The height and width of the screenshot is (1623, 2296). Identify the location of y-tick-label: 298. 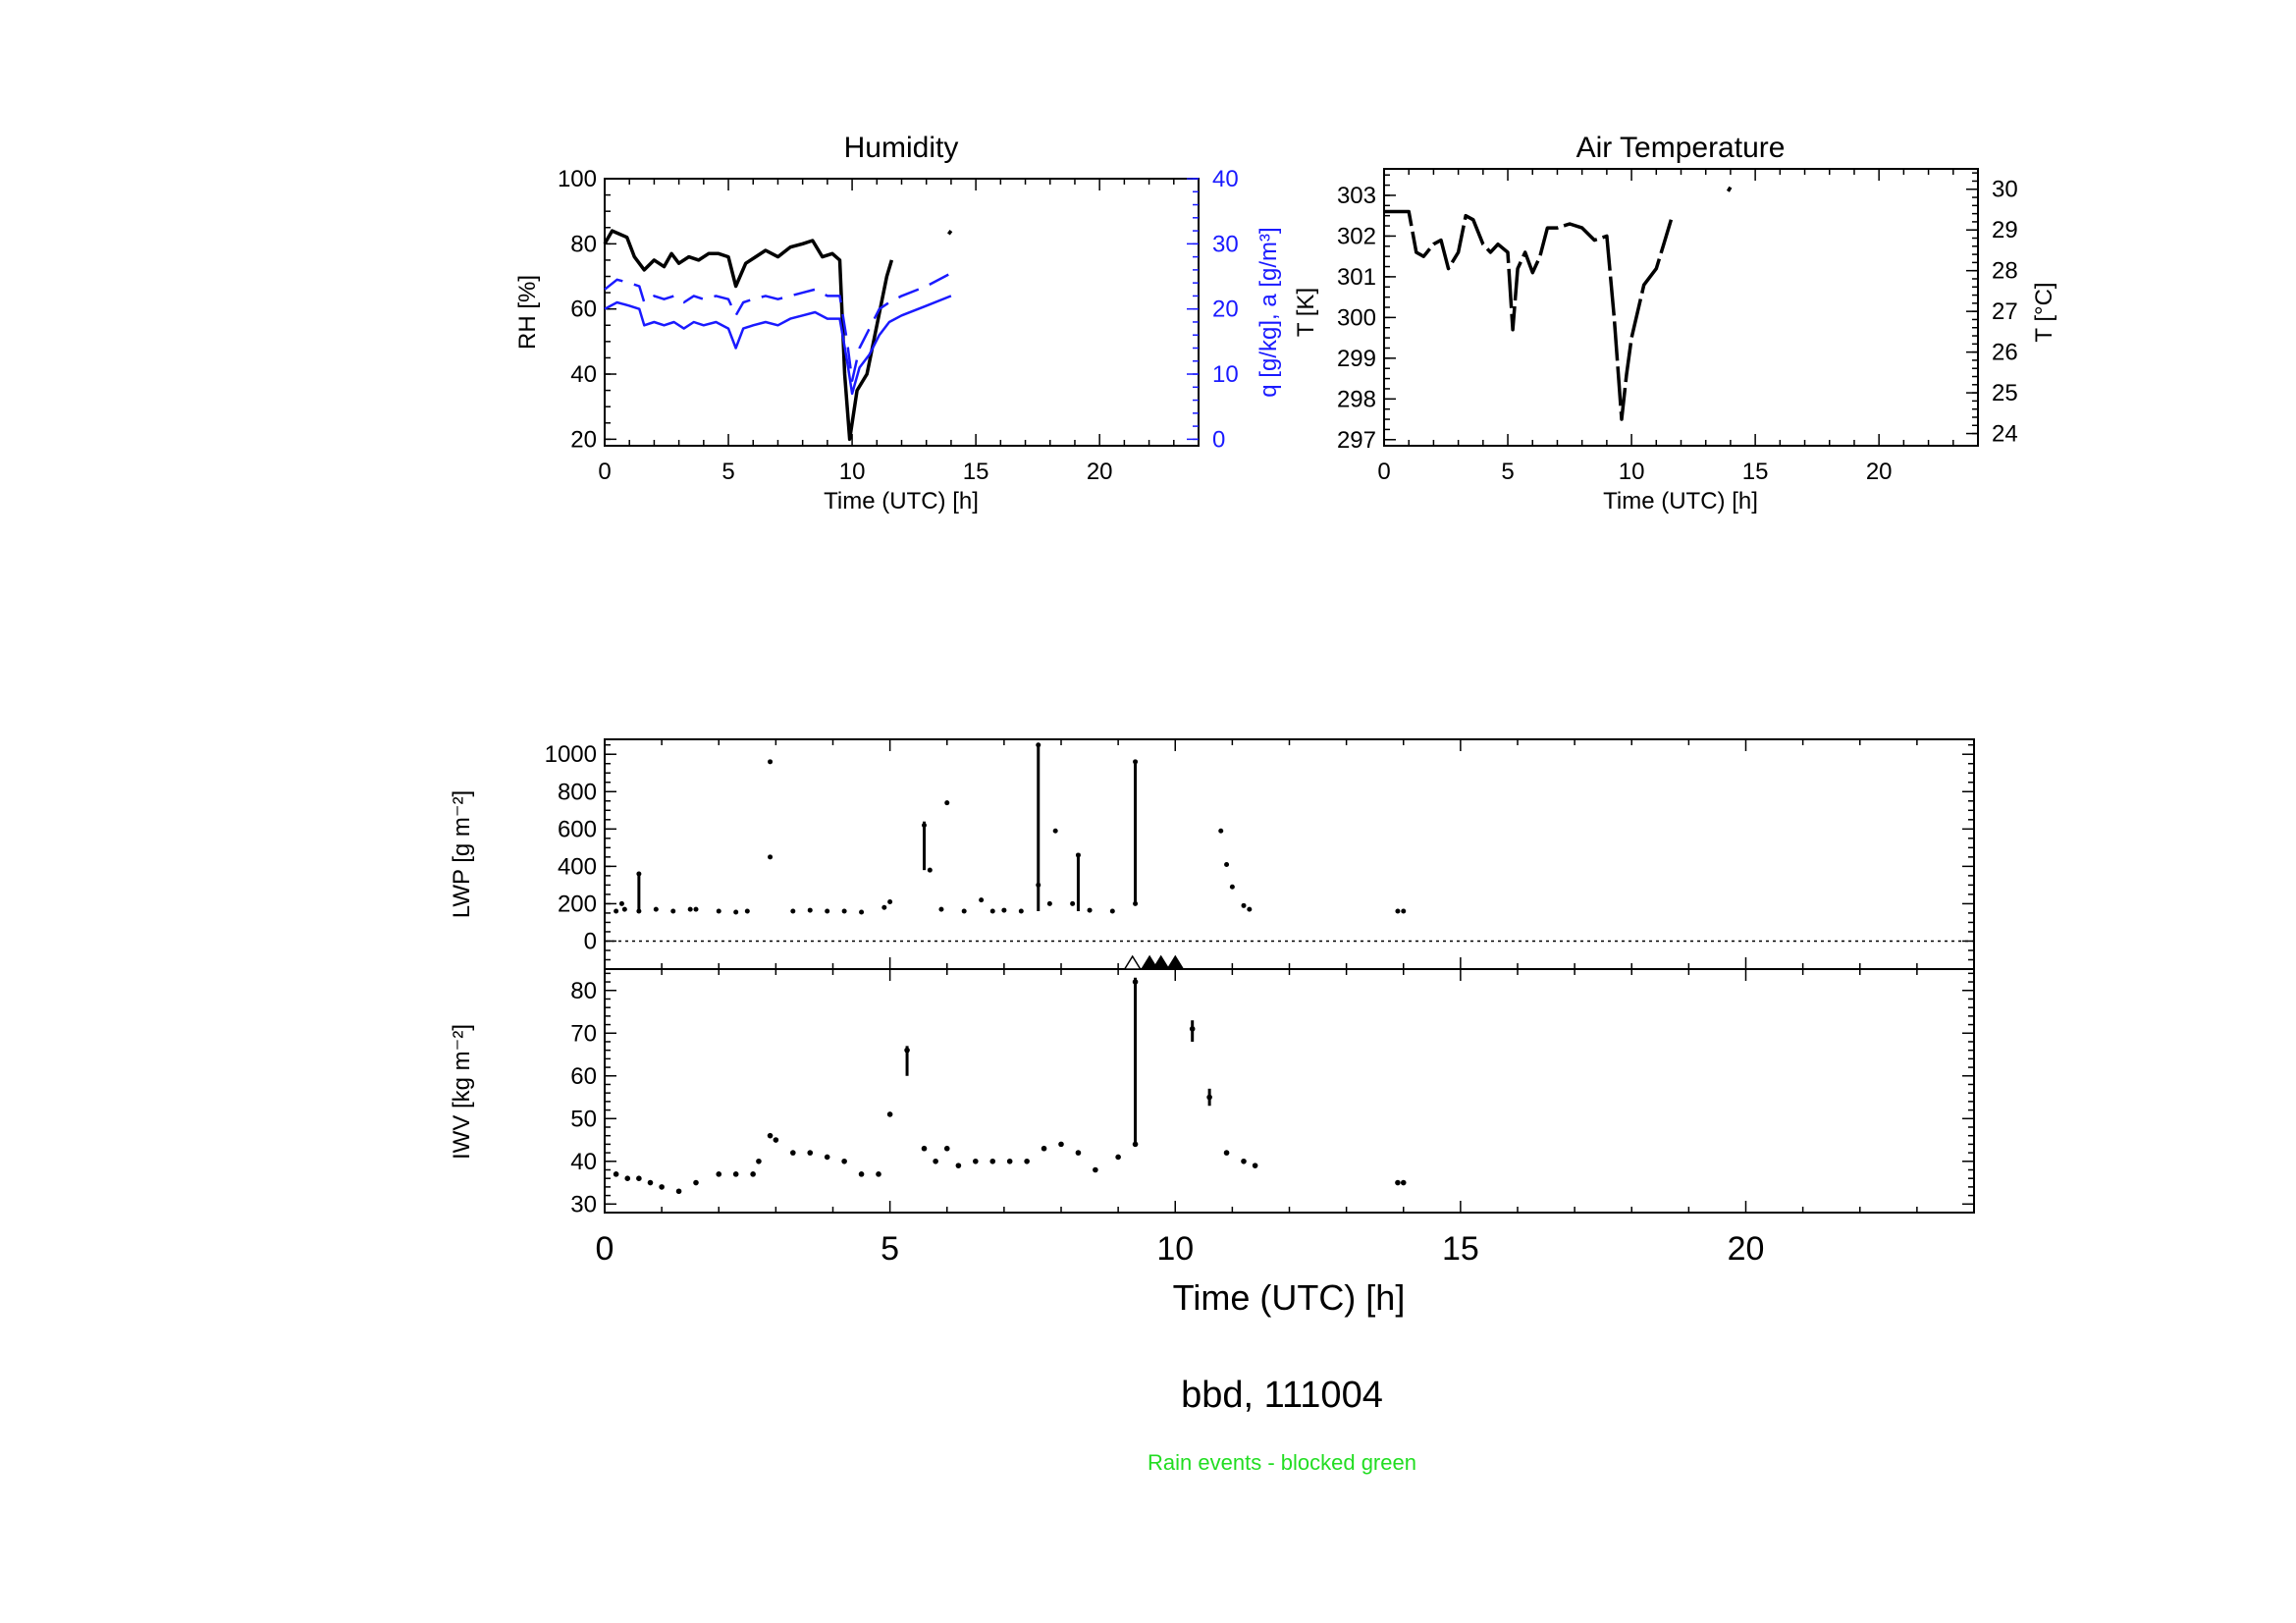
(1356, 399).